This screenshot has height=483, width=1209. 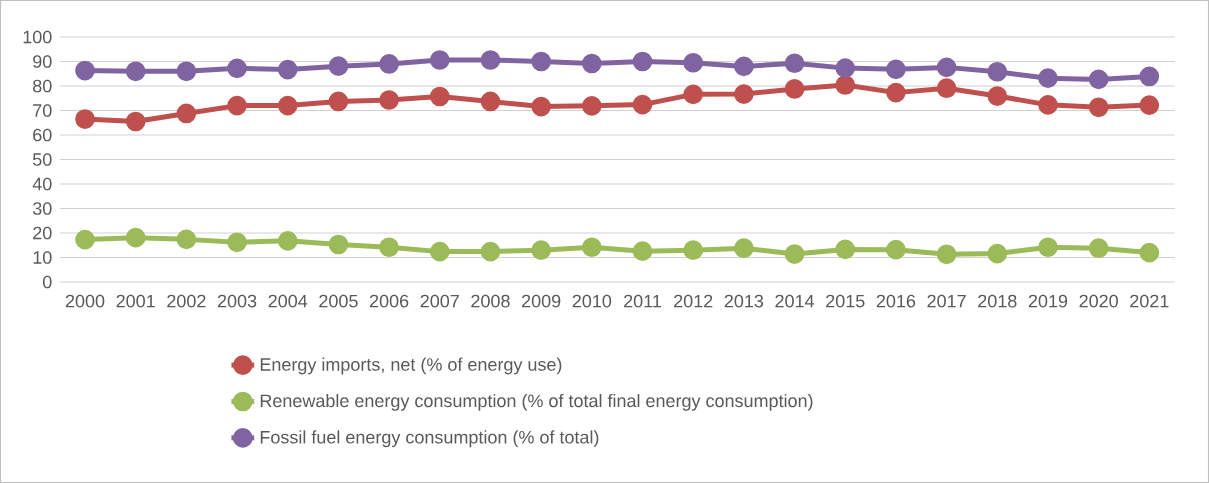 I want to click on y-tick-label: 60, so click(x=42, y=135).